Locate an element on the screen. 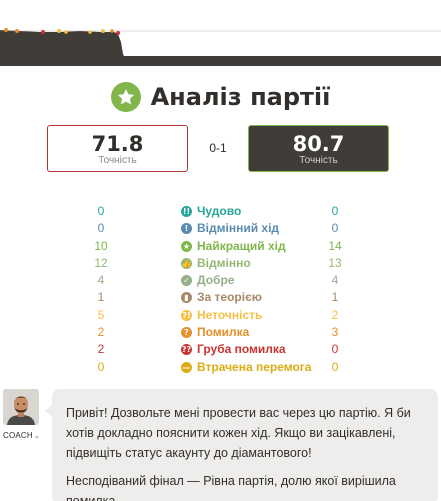 Image resolution: width=441 pixels, height=501 pixels. classification-label: За теорією is located at coordinates (229, 297).